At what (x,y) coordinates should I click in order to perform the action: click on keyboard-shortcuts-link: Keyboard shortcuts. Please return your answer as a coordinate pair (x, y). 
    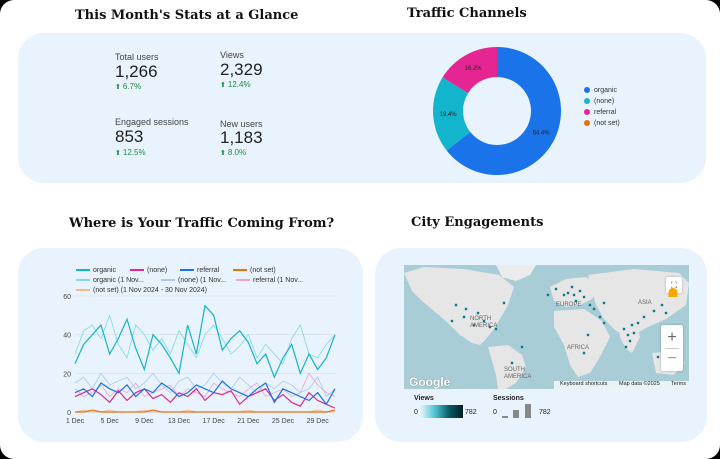
    Looking at the image, I should click on (584, 384).